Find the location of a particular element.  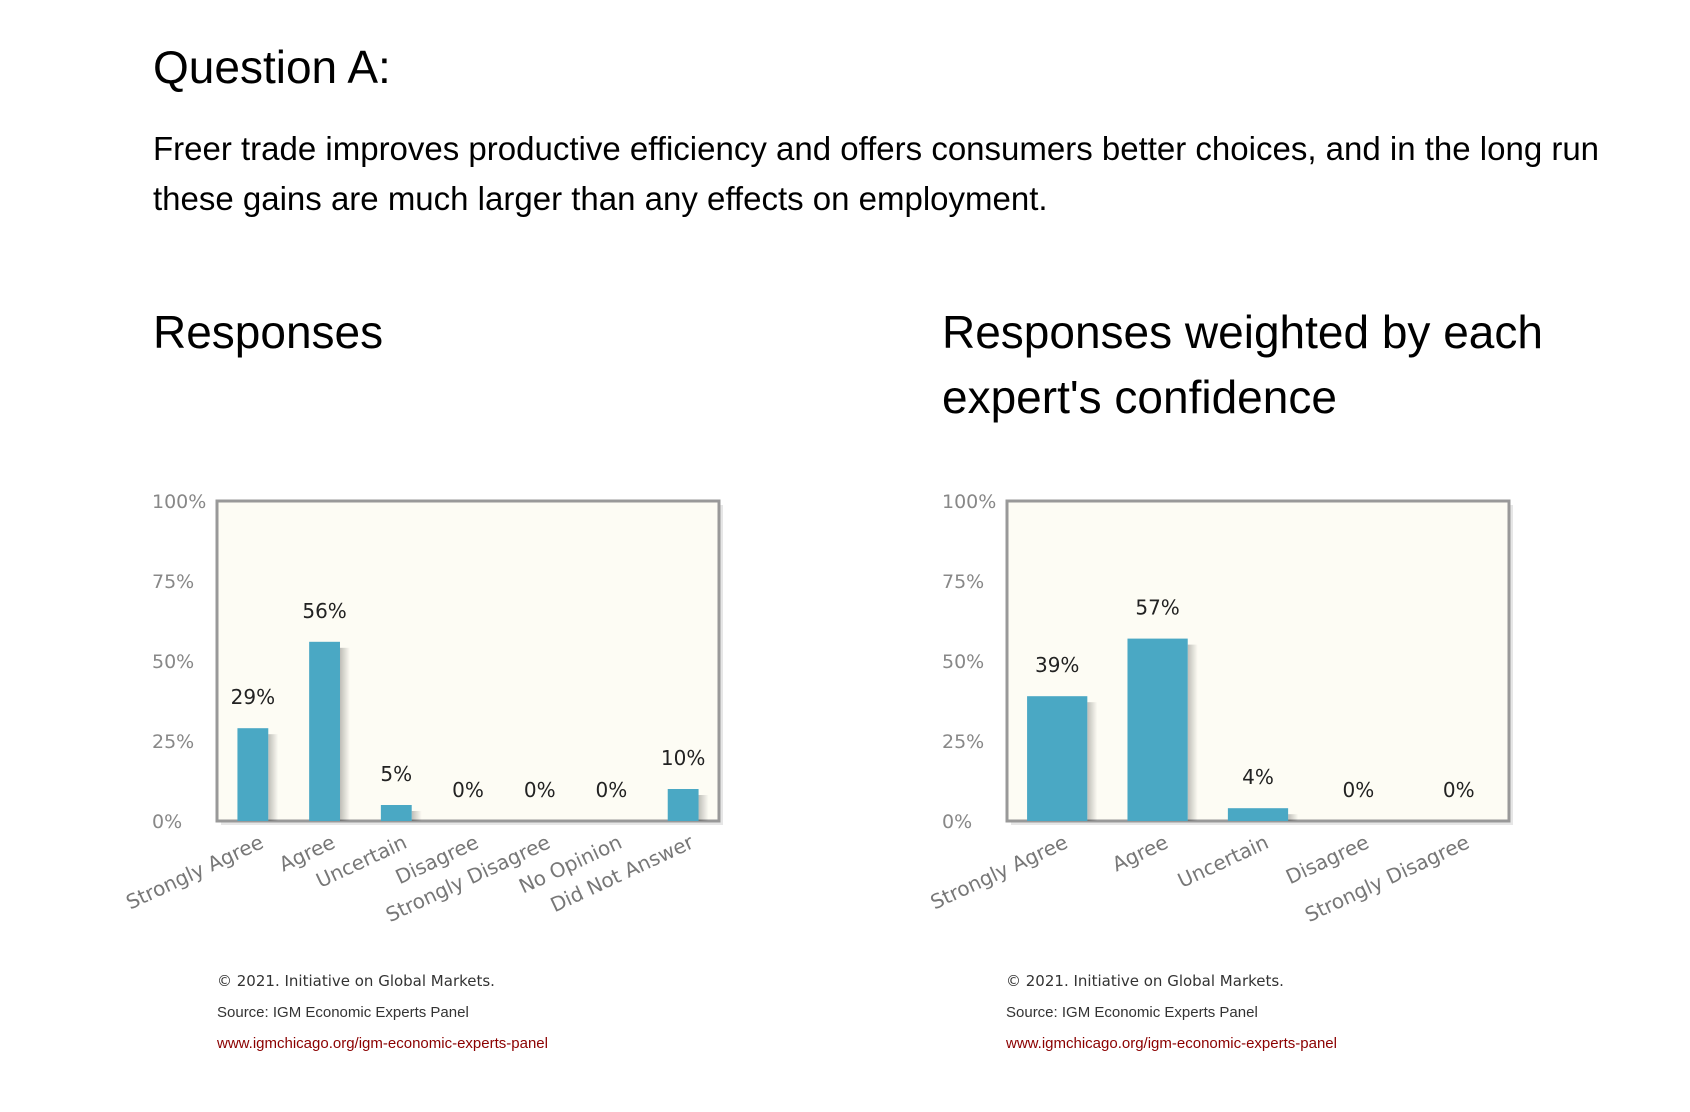

plot-area is located at coordinates (468, 661).